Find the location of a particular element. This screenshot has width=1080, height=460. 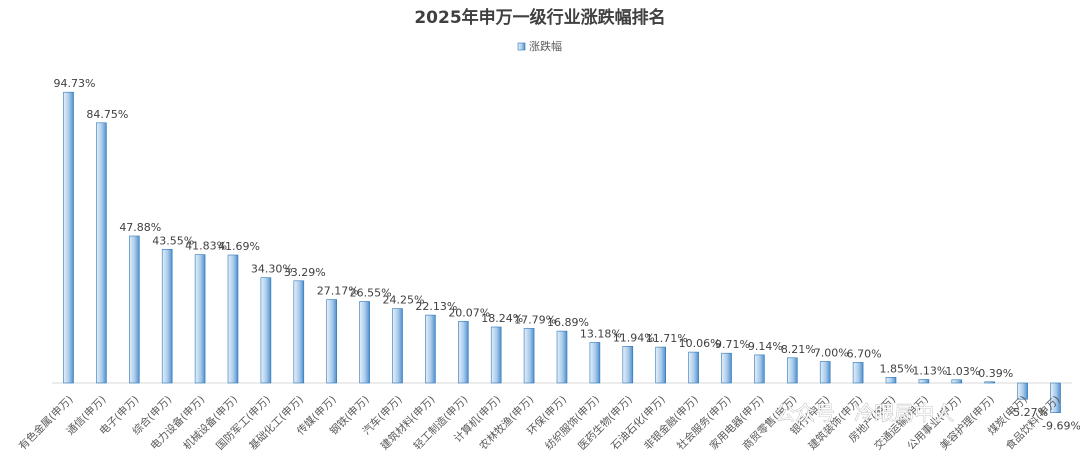

data-label: 27.17% is located at coordinates (338, 291).